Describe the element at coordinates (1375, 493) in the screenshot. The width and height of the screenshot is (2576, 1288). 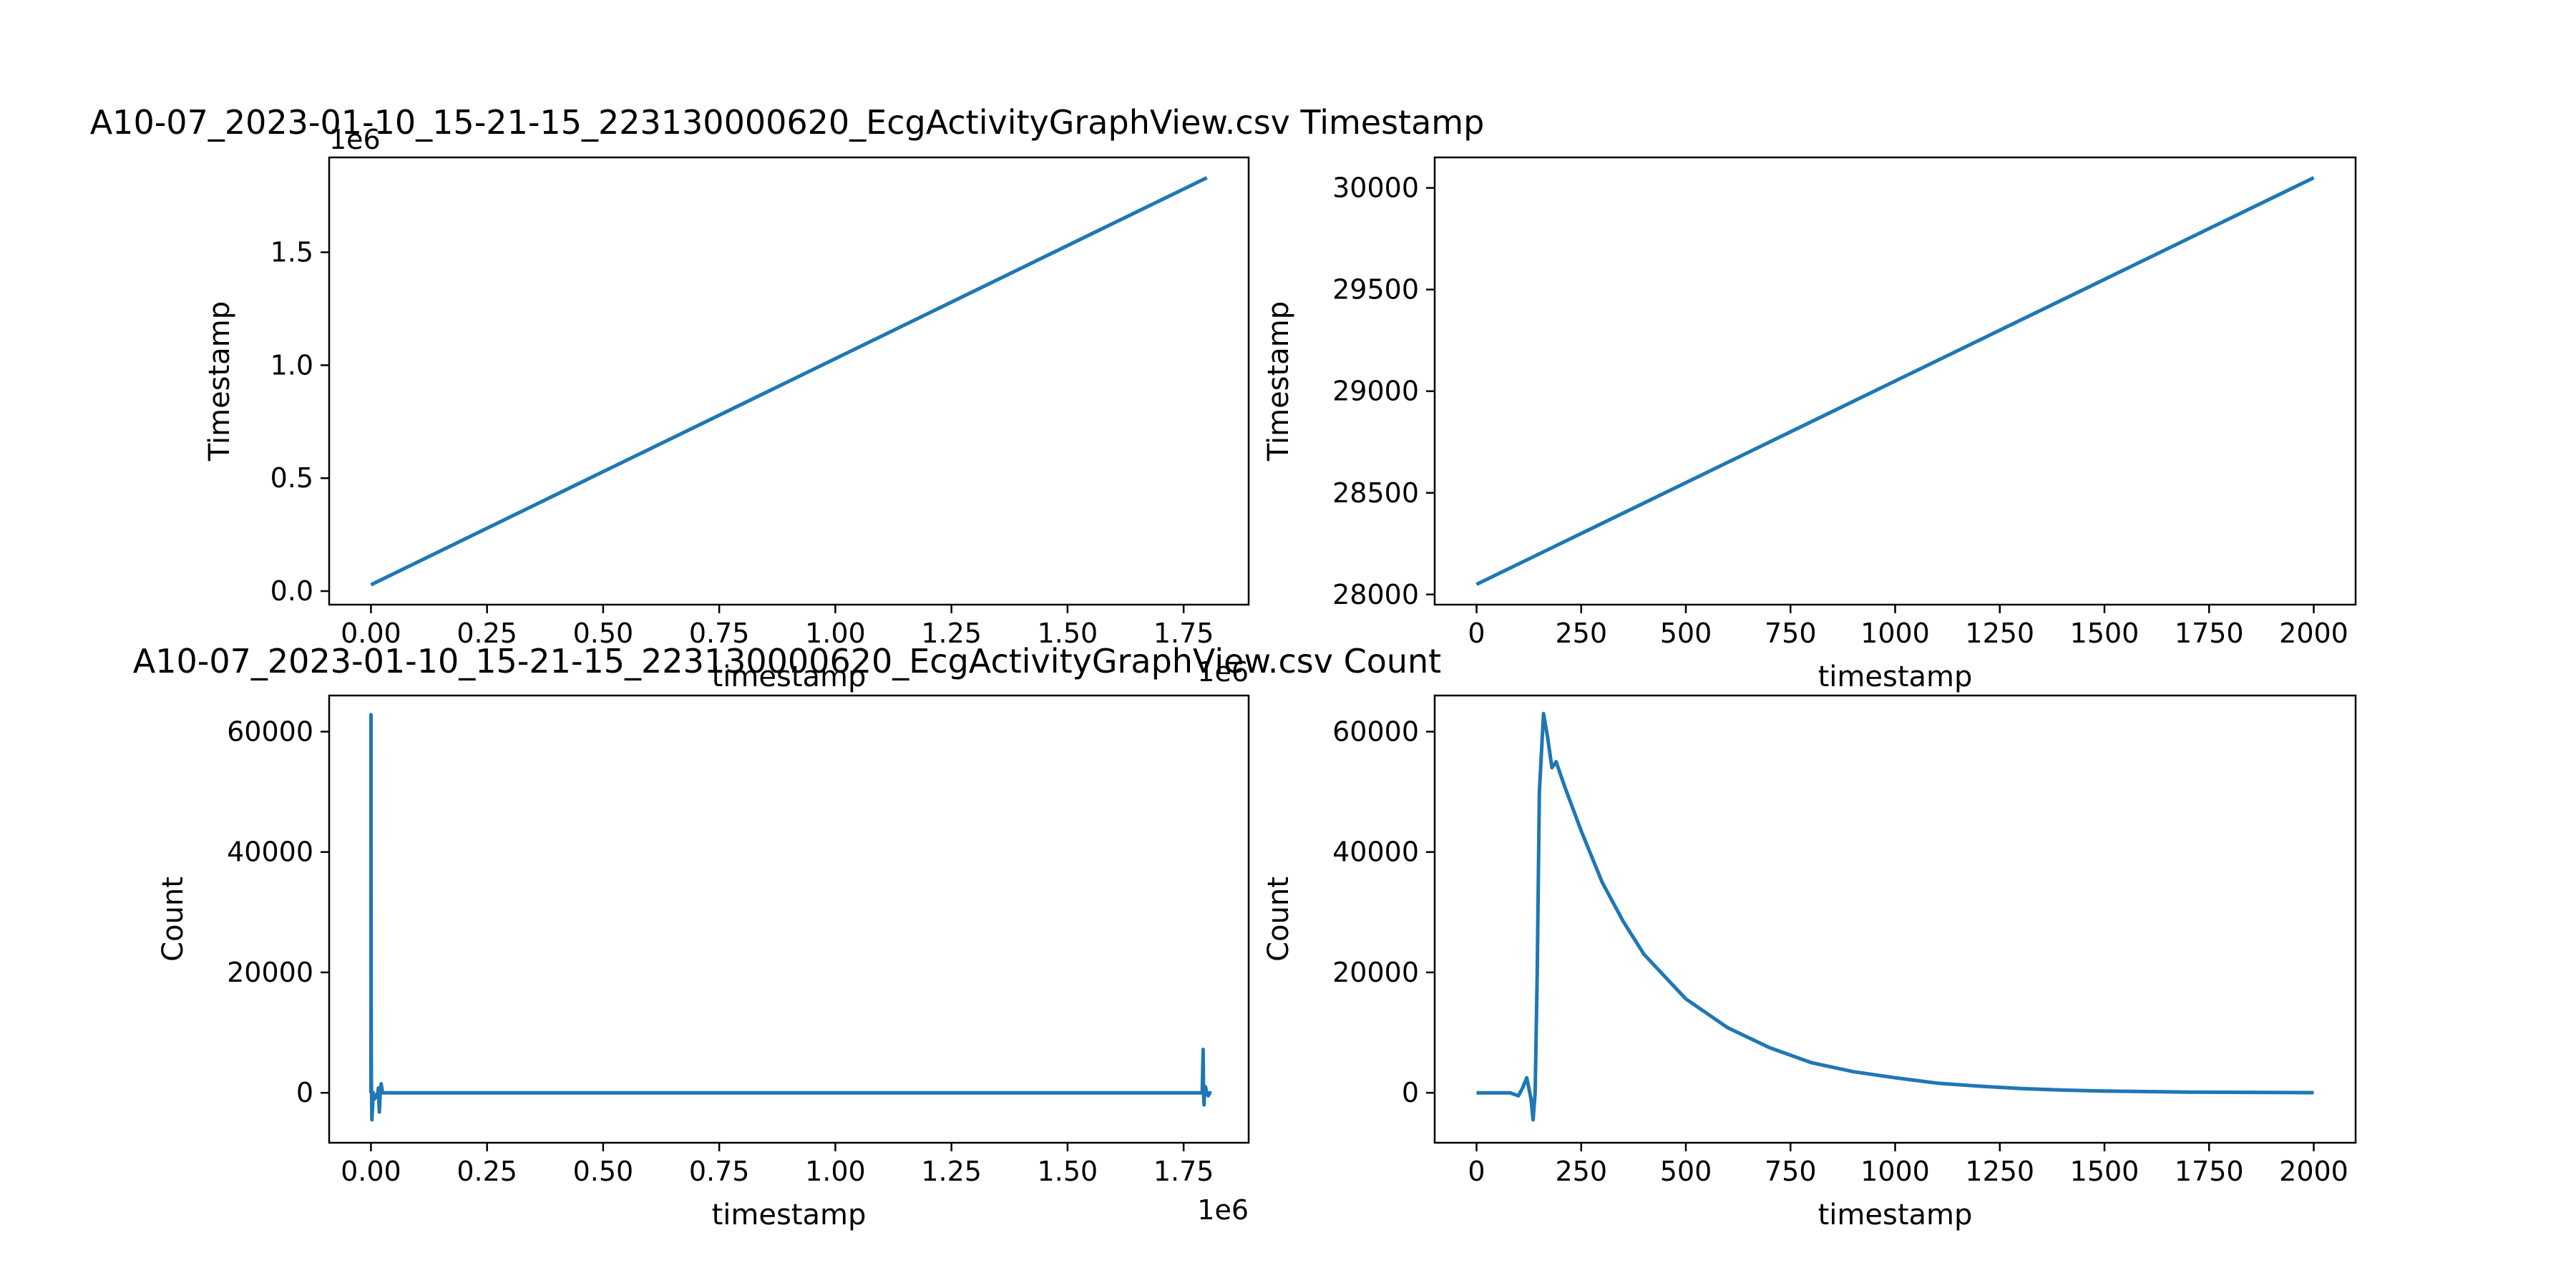
I see `y-tick-label: 28500` at that location.